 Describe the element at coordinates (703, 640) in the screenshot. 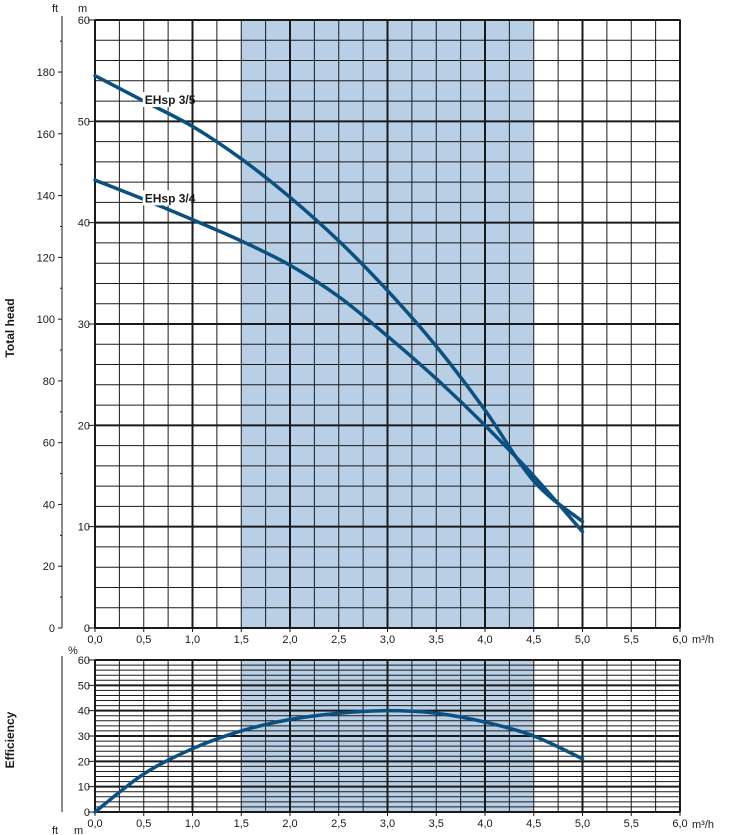

I see `head-x-unit: m³/h` at that location.